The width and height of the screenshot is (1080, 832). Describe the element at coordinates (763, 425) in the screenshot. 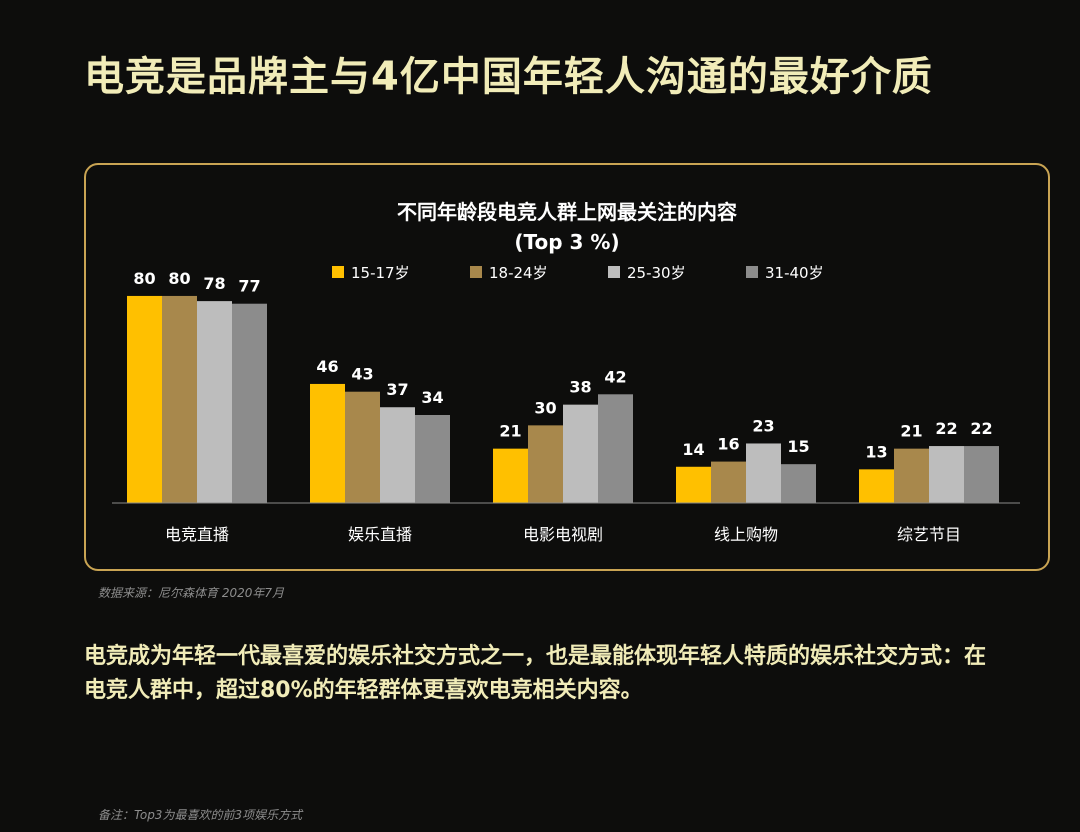

I see `data-label: 23` at that location.